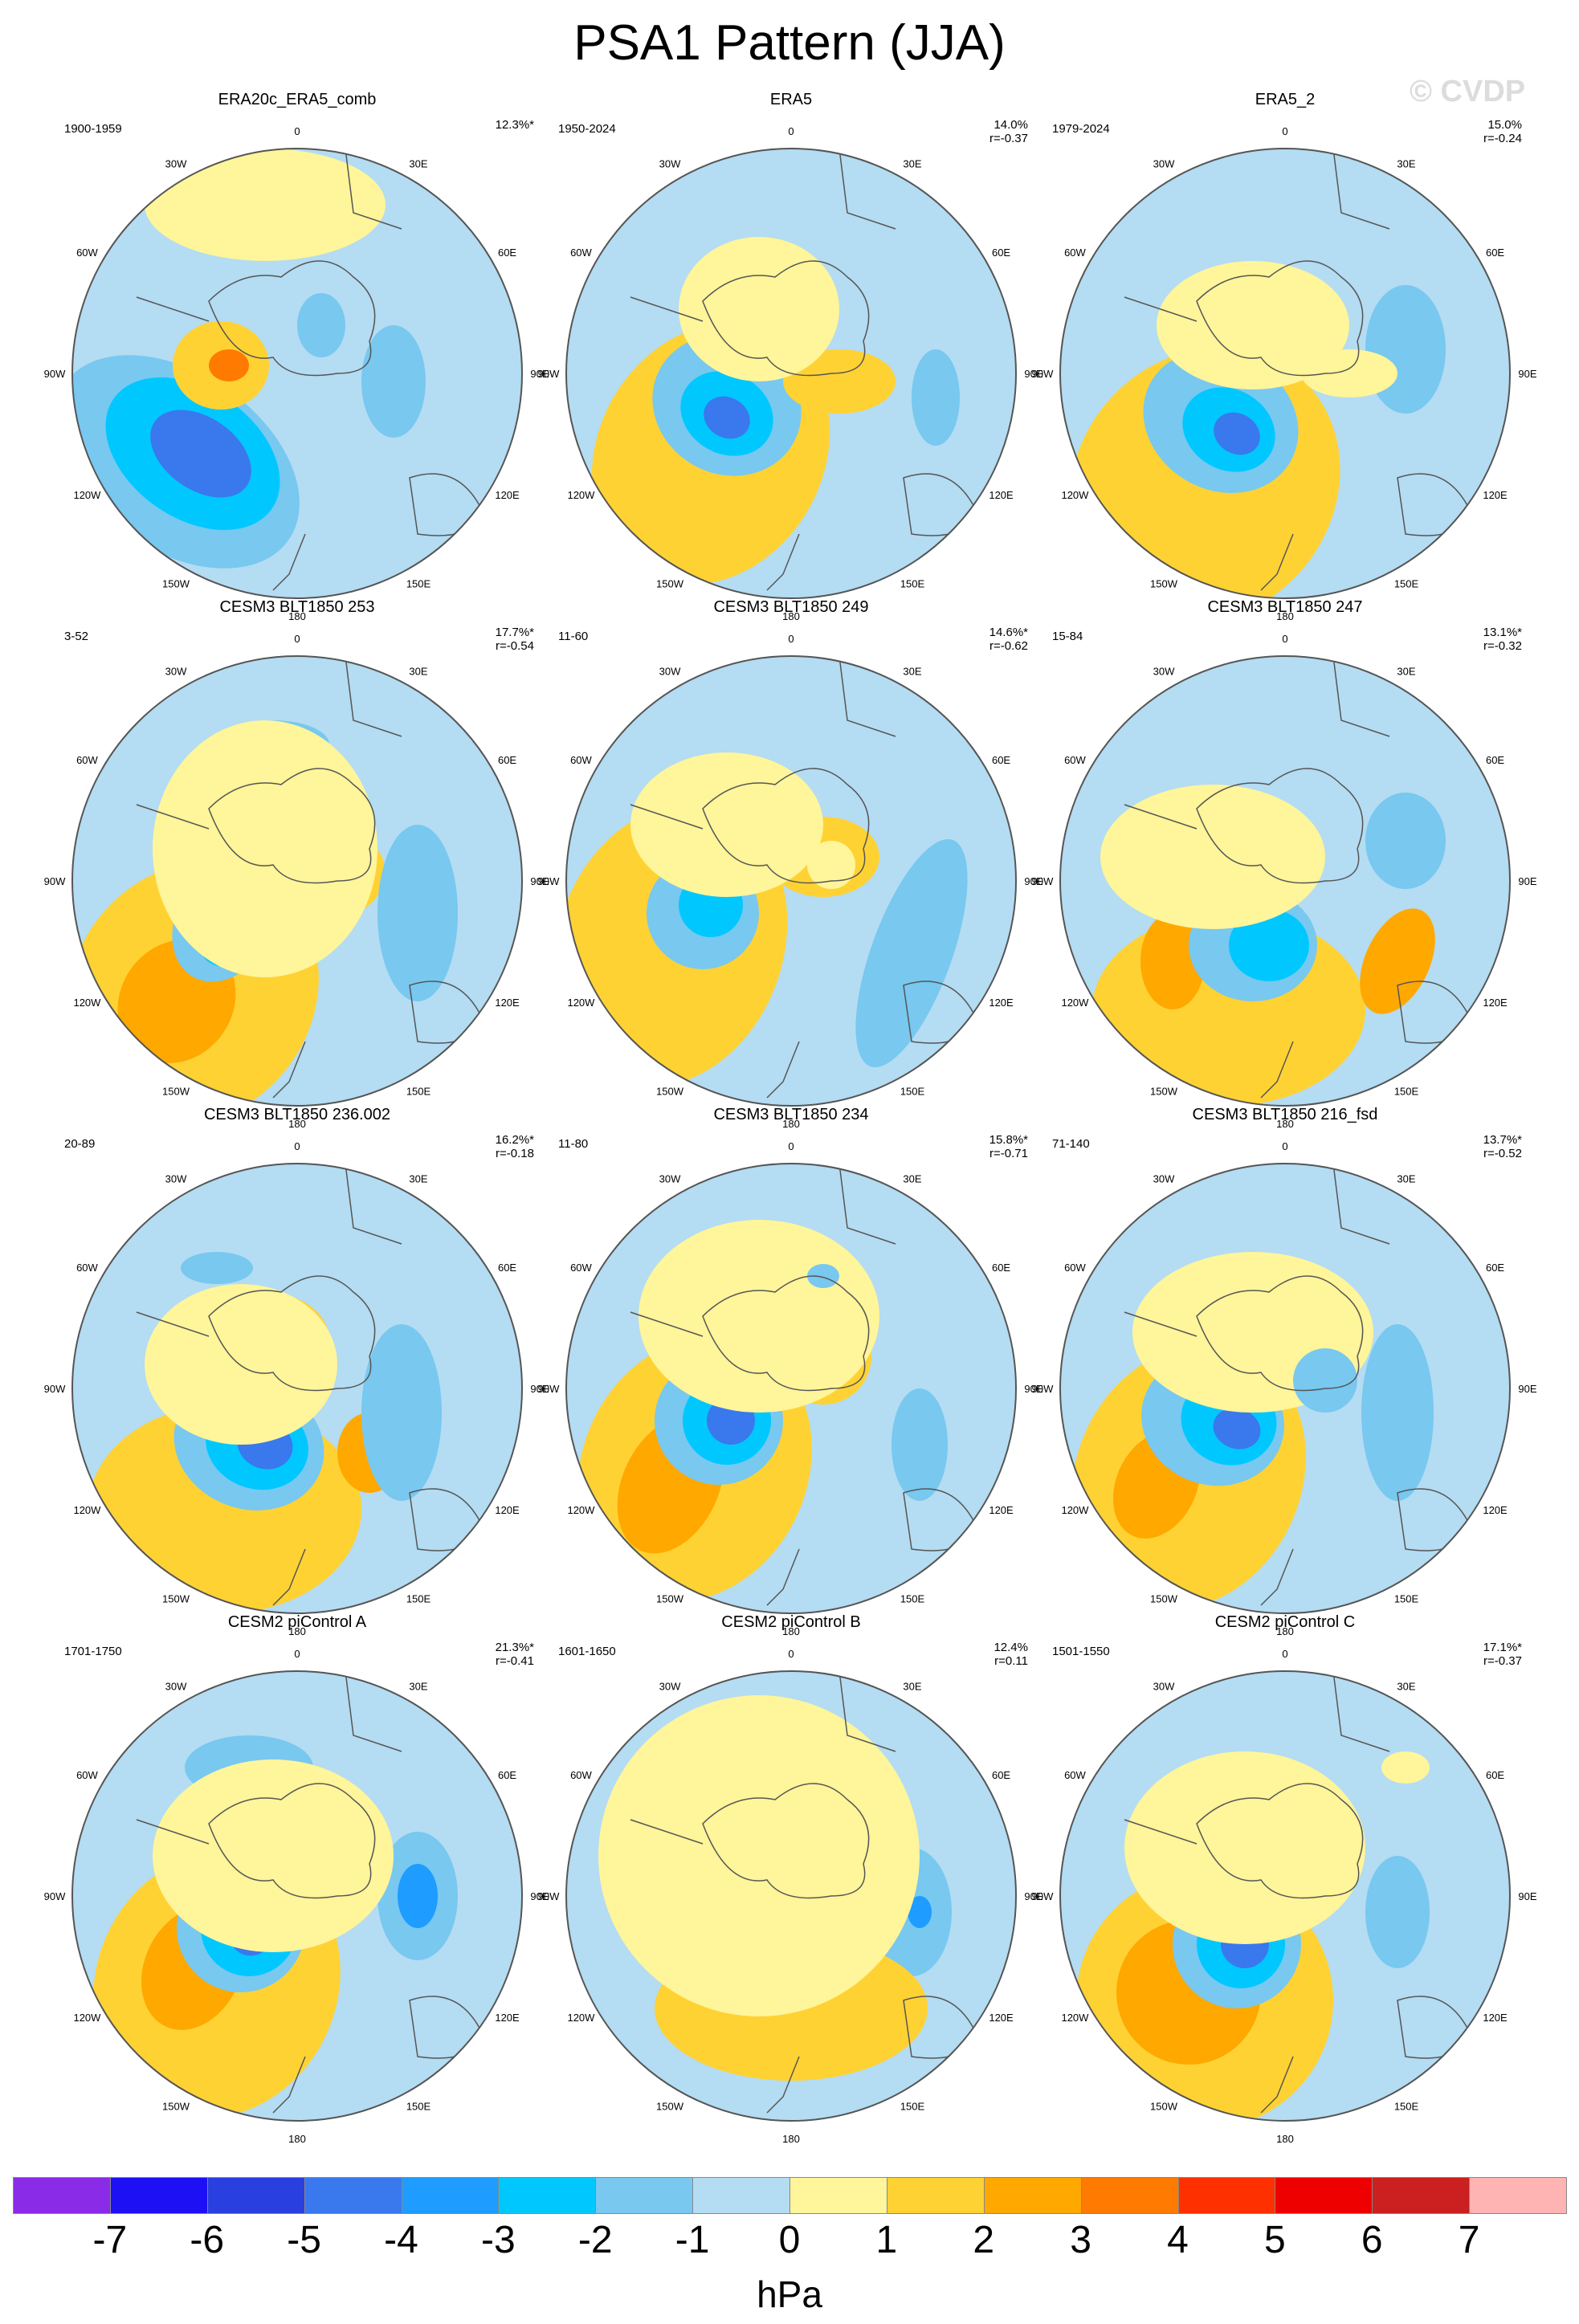 This screenshot has width=1579, height=2324. I want to click on panel-years: 71-140, so click(1071, 1144).